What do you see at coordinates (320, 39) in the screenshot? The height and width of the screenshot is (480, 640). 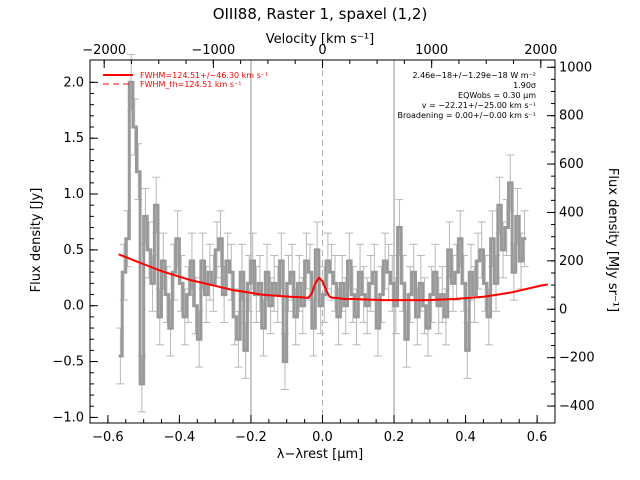 I see `x2-axis-label: Velocity [km s⁻¹]` at bounding box center [320, 39].